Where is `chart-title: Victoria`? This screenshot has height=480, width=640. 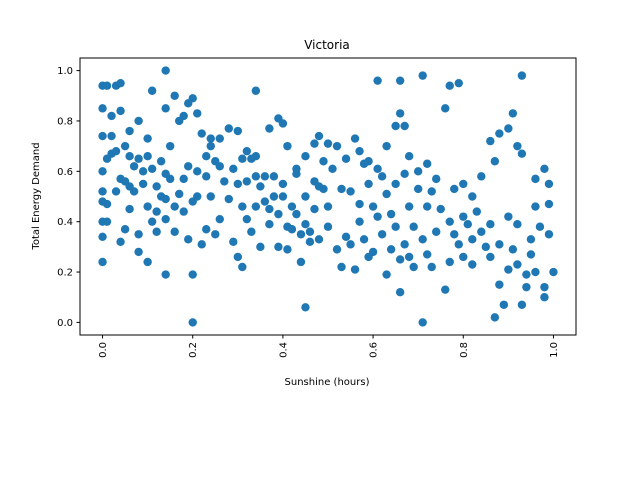 chart-title: Victoria is located at coordinates (327, 45).